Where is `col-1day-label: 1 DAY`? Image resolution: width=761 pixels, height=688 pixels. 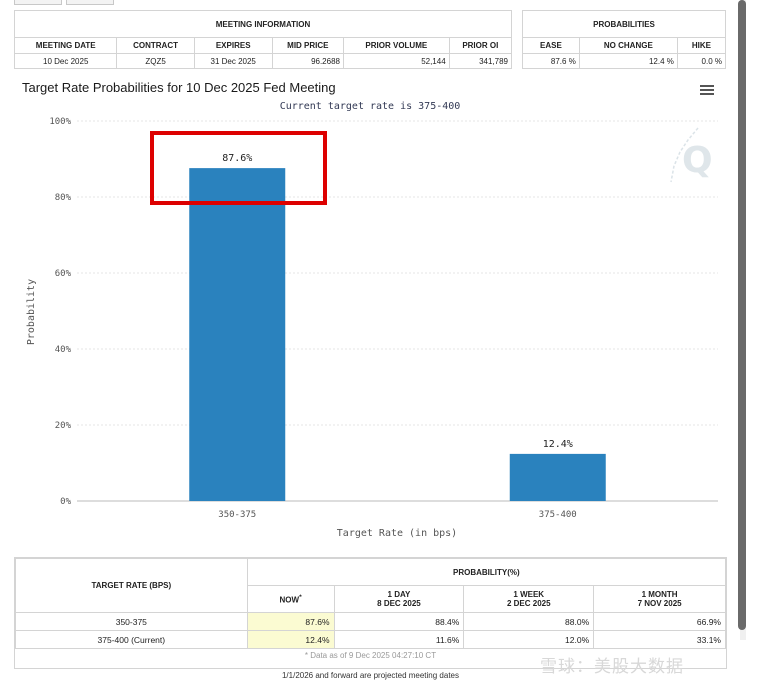 col-1day-label: 1 DAY is located at coordinates (399, 594).